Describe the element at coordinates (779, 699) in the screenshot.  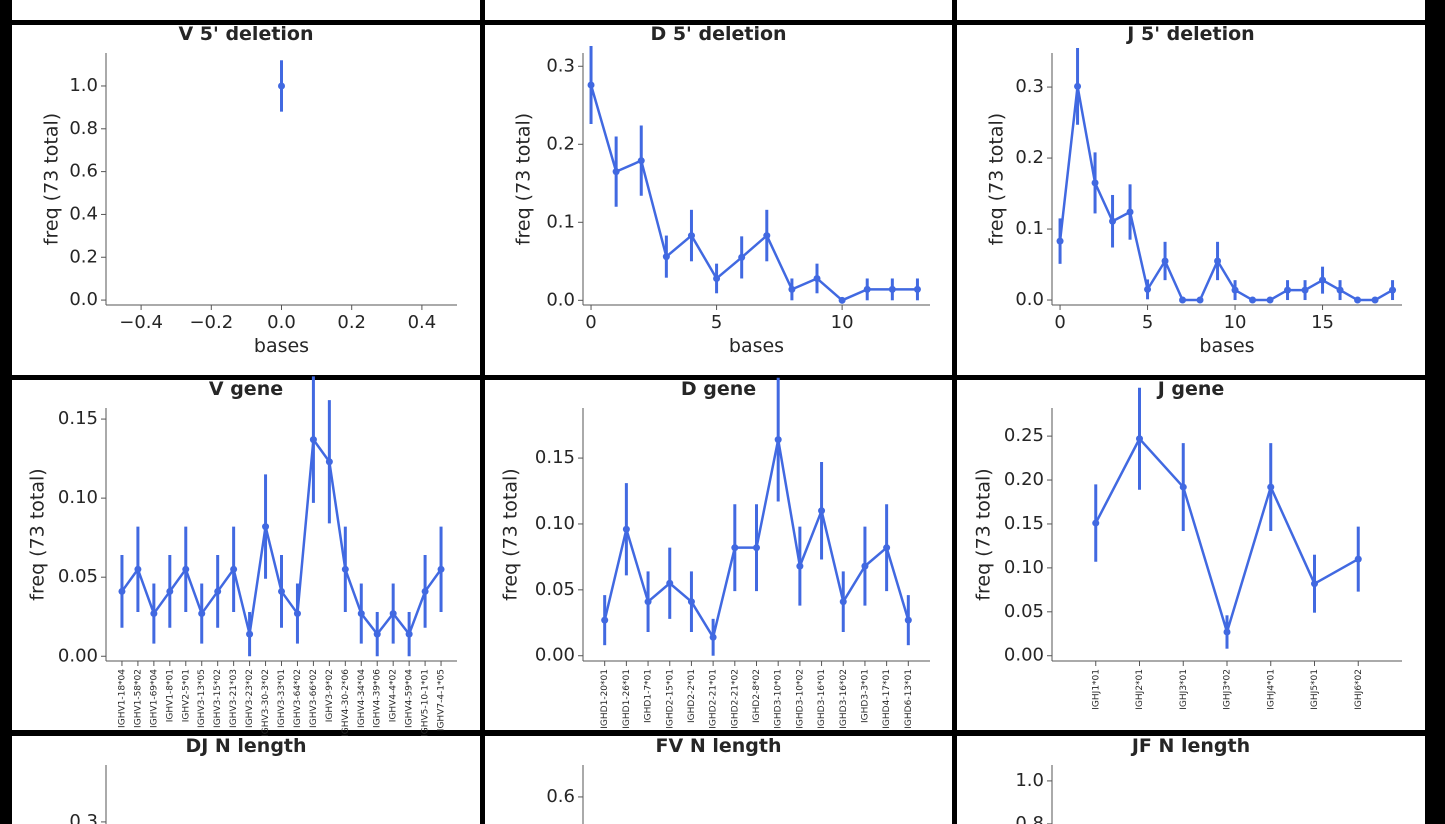
I see `x-tick-label: IGHD3-10*01` at that location.